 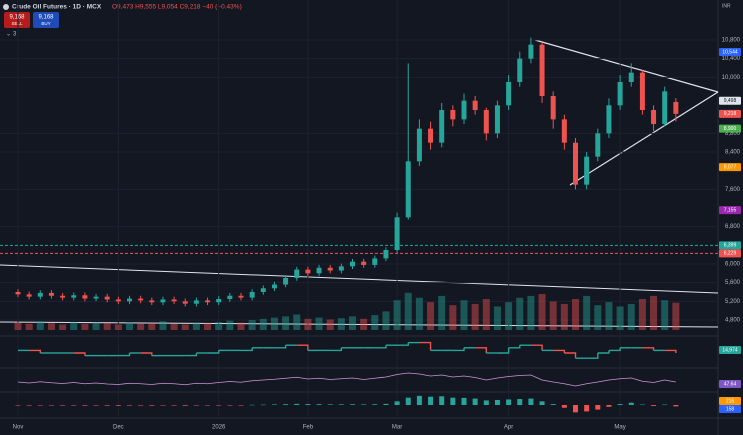 What do you see at coordinates (17, 20) in the screenshot?
I see `sell-button` at bounding box center [17, 20].